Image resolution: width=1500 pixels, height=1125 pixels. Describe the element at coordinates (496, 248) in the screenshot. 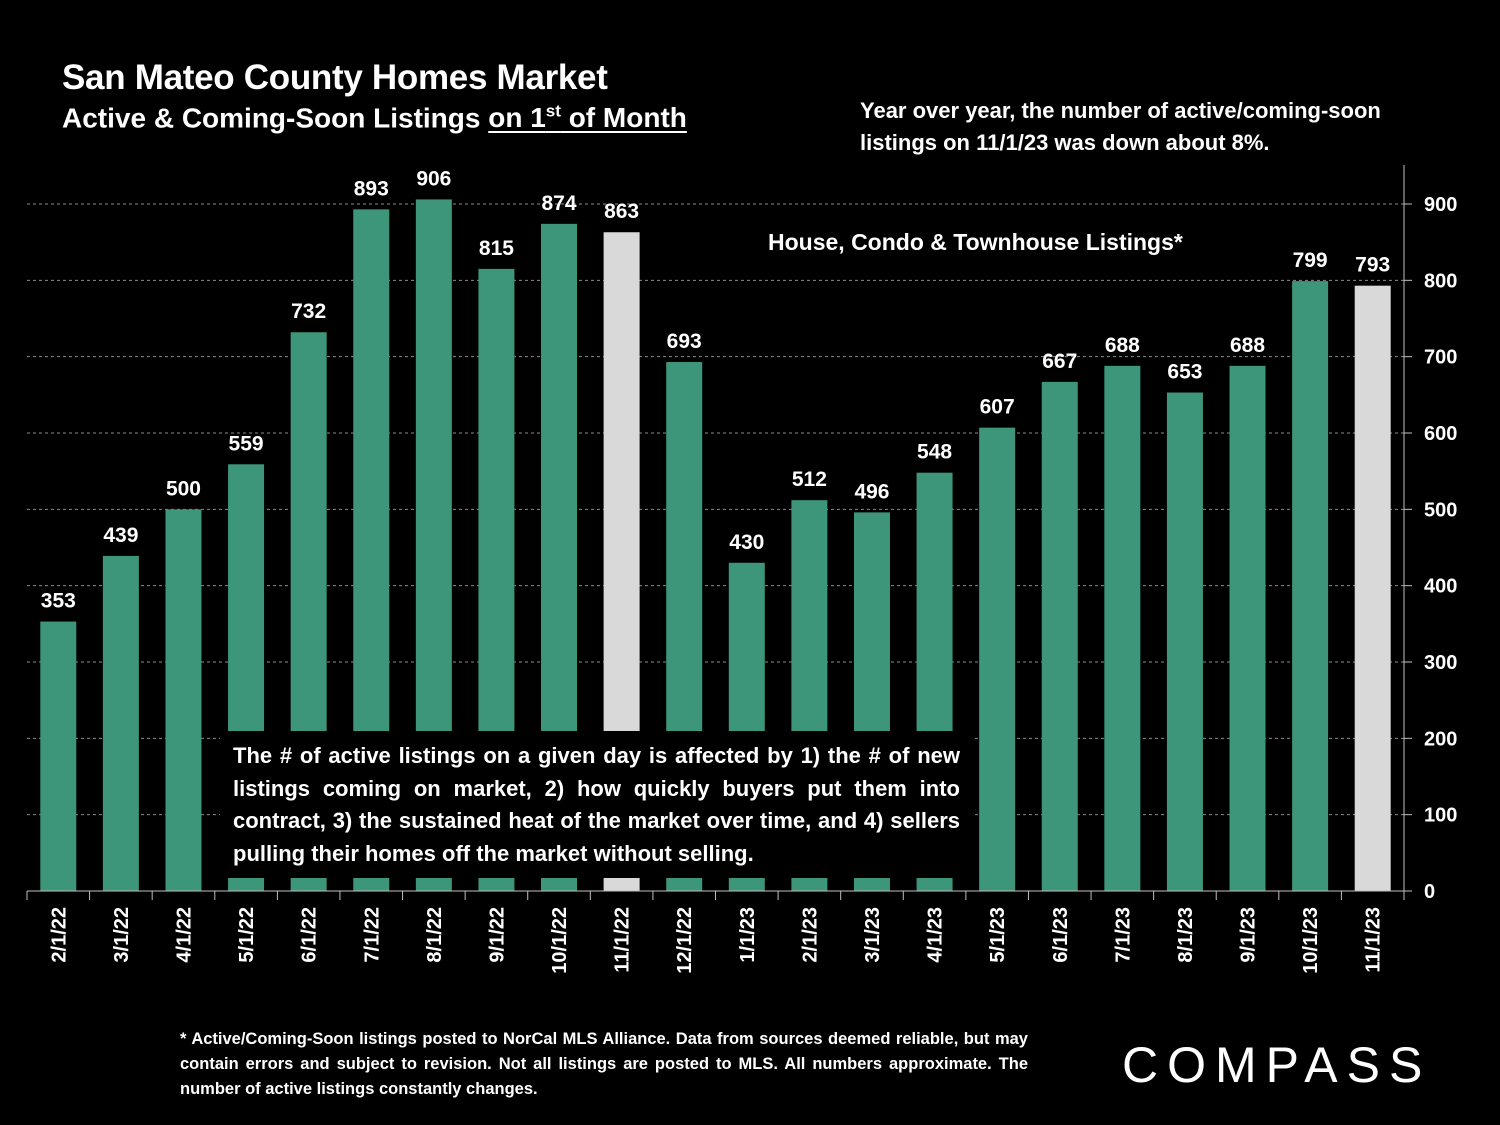

I see `data-label: 815` at that location.